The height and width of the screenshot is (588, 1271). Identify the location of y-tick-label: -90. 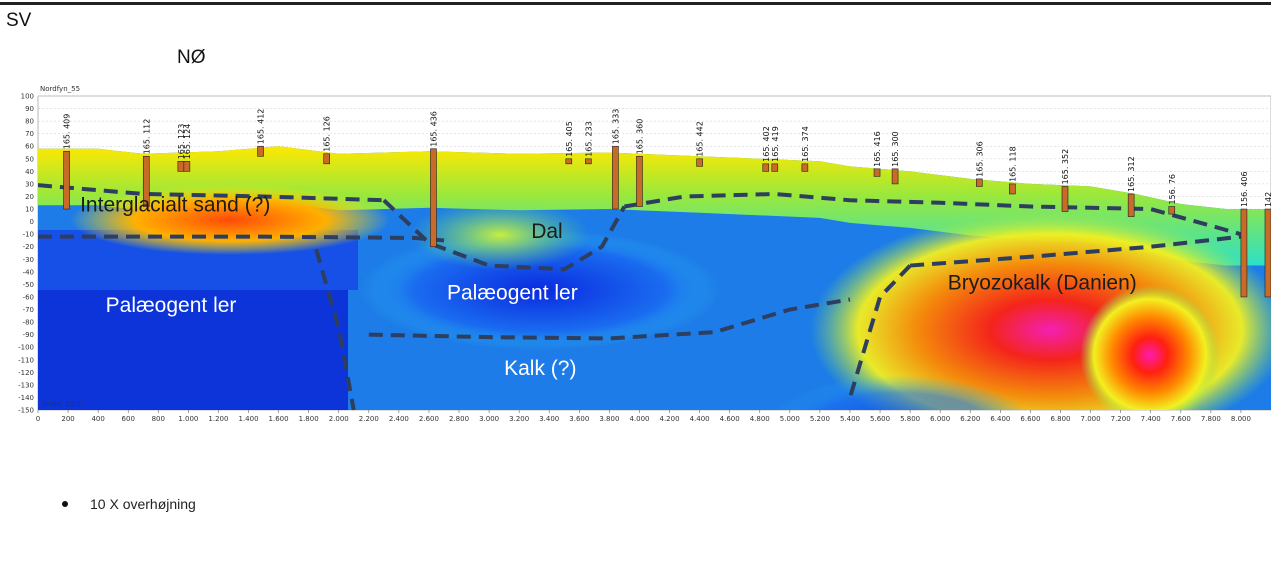
(28, 335).